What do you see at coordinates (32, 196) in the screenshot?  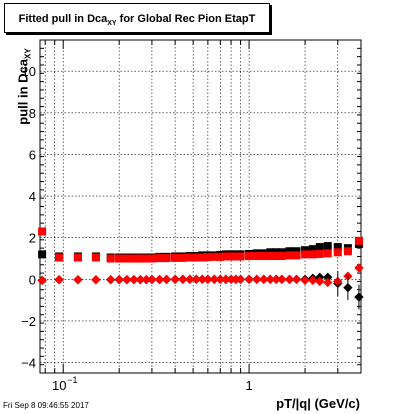 I see `y-tick-label: 4` at bounding box center [32, 196].